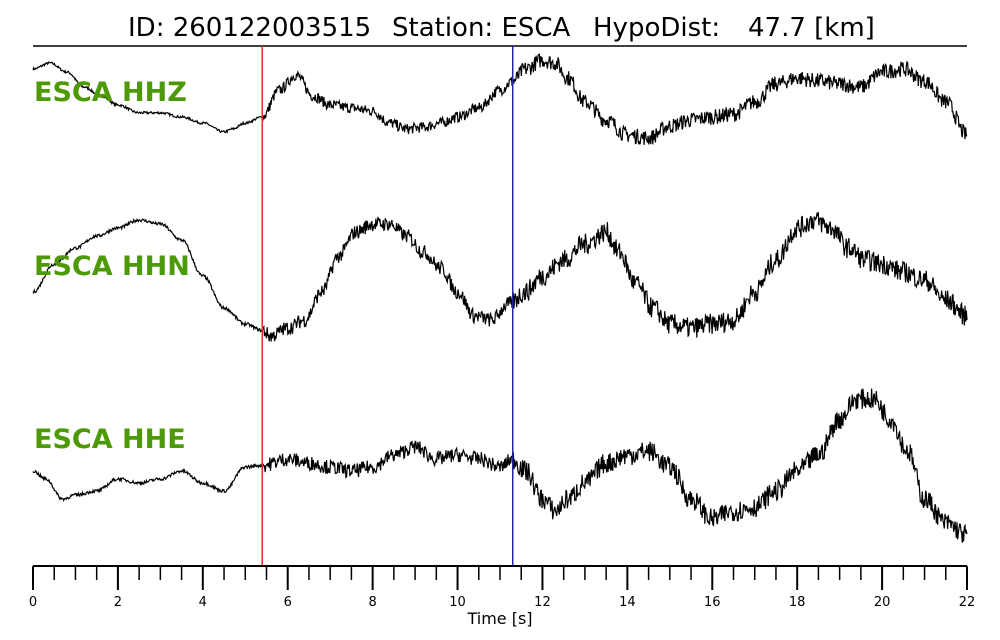 The width and height of the screenshot is (1000, 640). Describe the element at coordinates (712, 602) in the screenshot. I see `x-tick-label: 16` at that location.